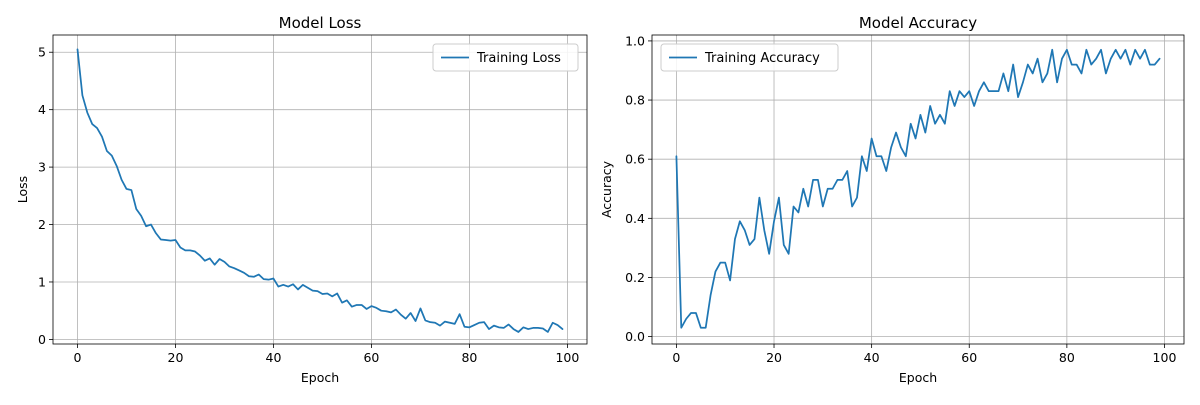 The height and width of the screenshot is (405, 1200). What do you see at coordinates (635, 159) in the screenshot?
I see `y-tick-label: 0.6` at bounding box center [635, 159].